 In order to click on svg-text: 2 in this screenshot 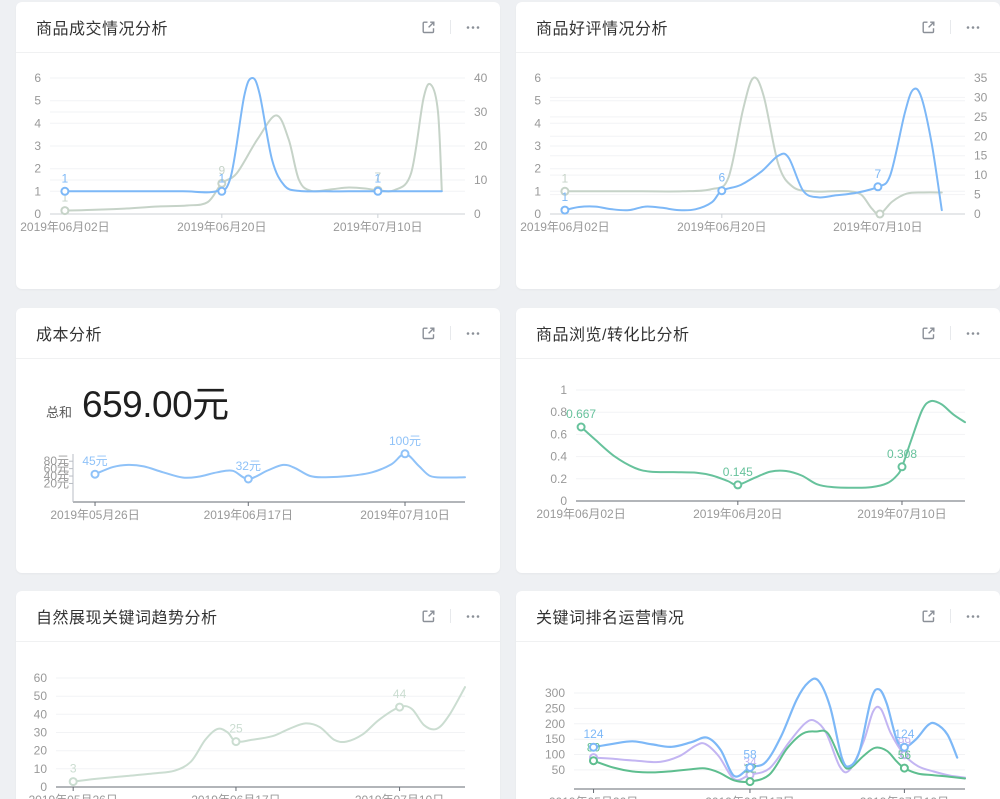, I will do `click(37, 169)`.